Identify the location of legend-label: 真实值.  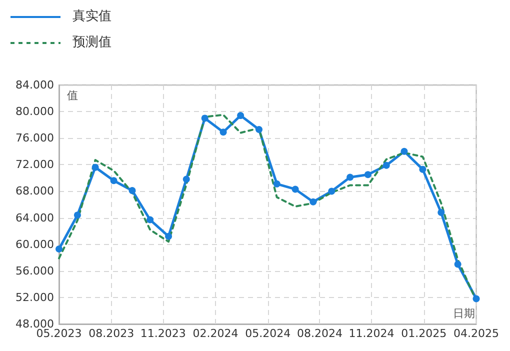
(92, 16).